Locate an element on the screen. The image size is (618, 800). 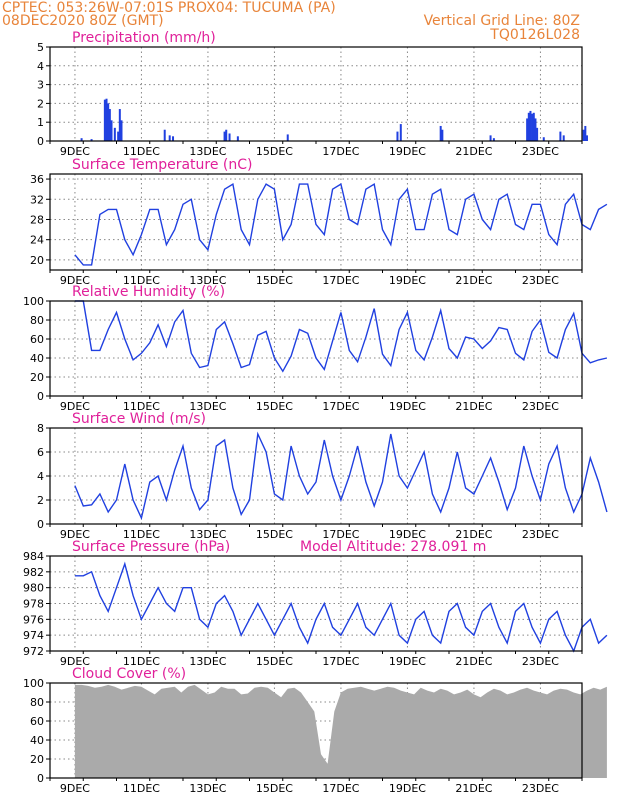
xtick-label-pressure: 23DEC is located at coordinates (540, 661).